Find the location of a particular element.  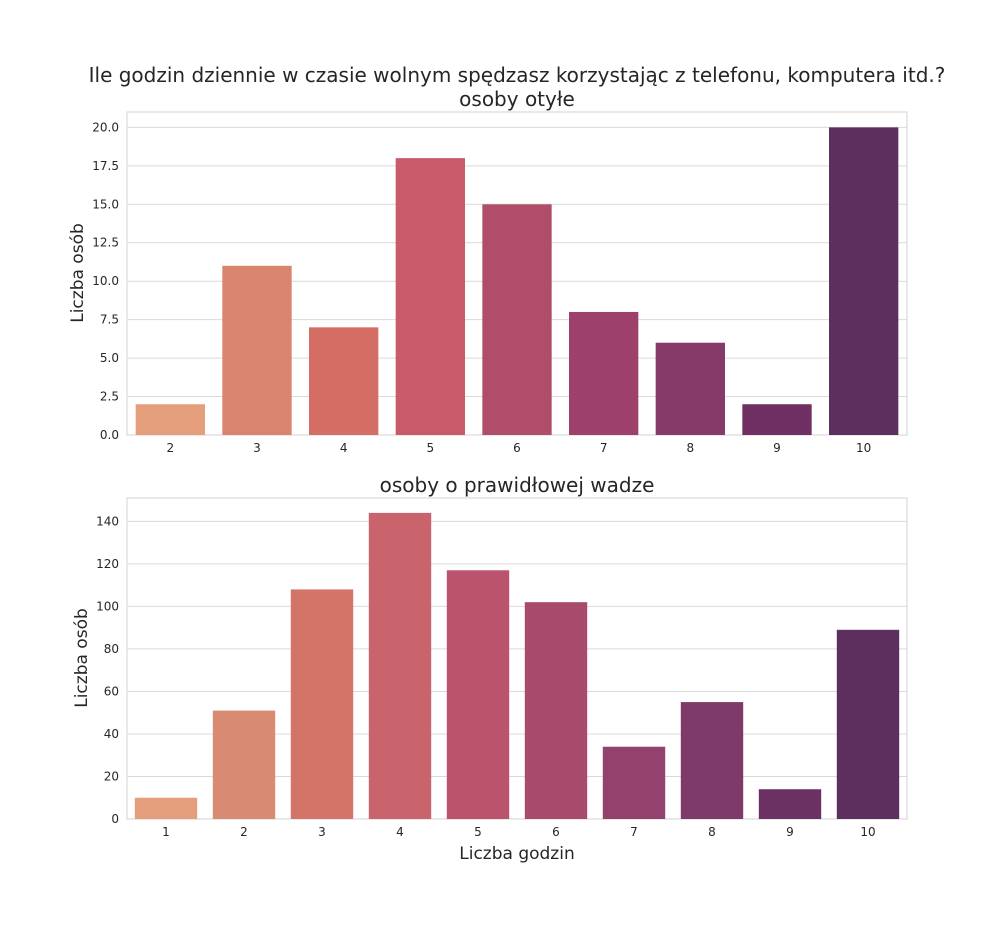

chart-obese-y-ticks: 0.0 2.5 5.0 7.5 10.0 12.5 15.0 17.5 20.0 is located at coordinates (105, 281).